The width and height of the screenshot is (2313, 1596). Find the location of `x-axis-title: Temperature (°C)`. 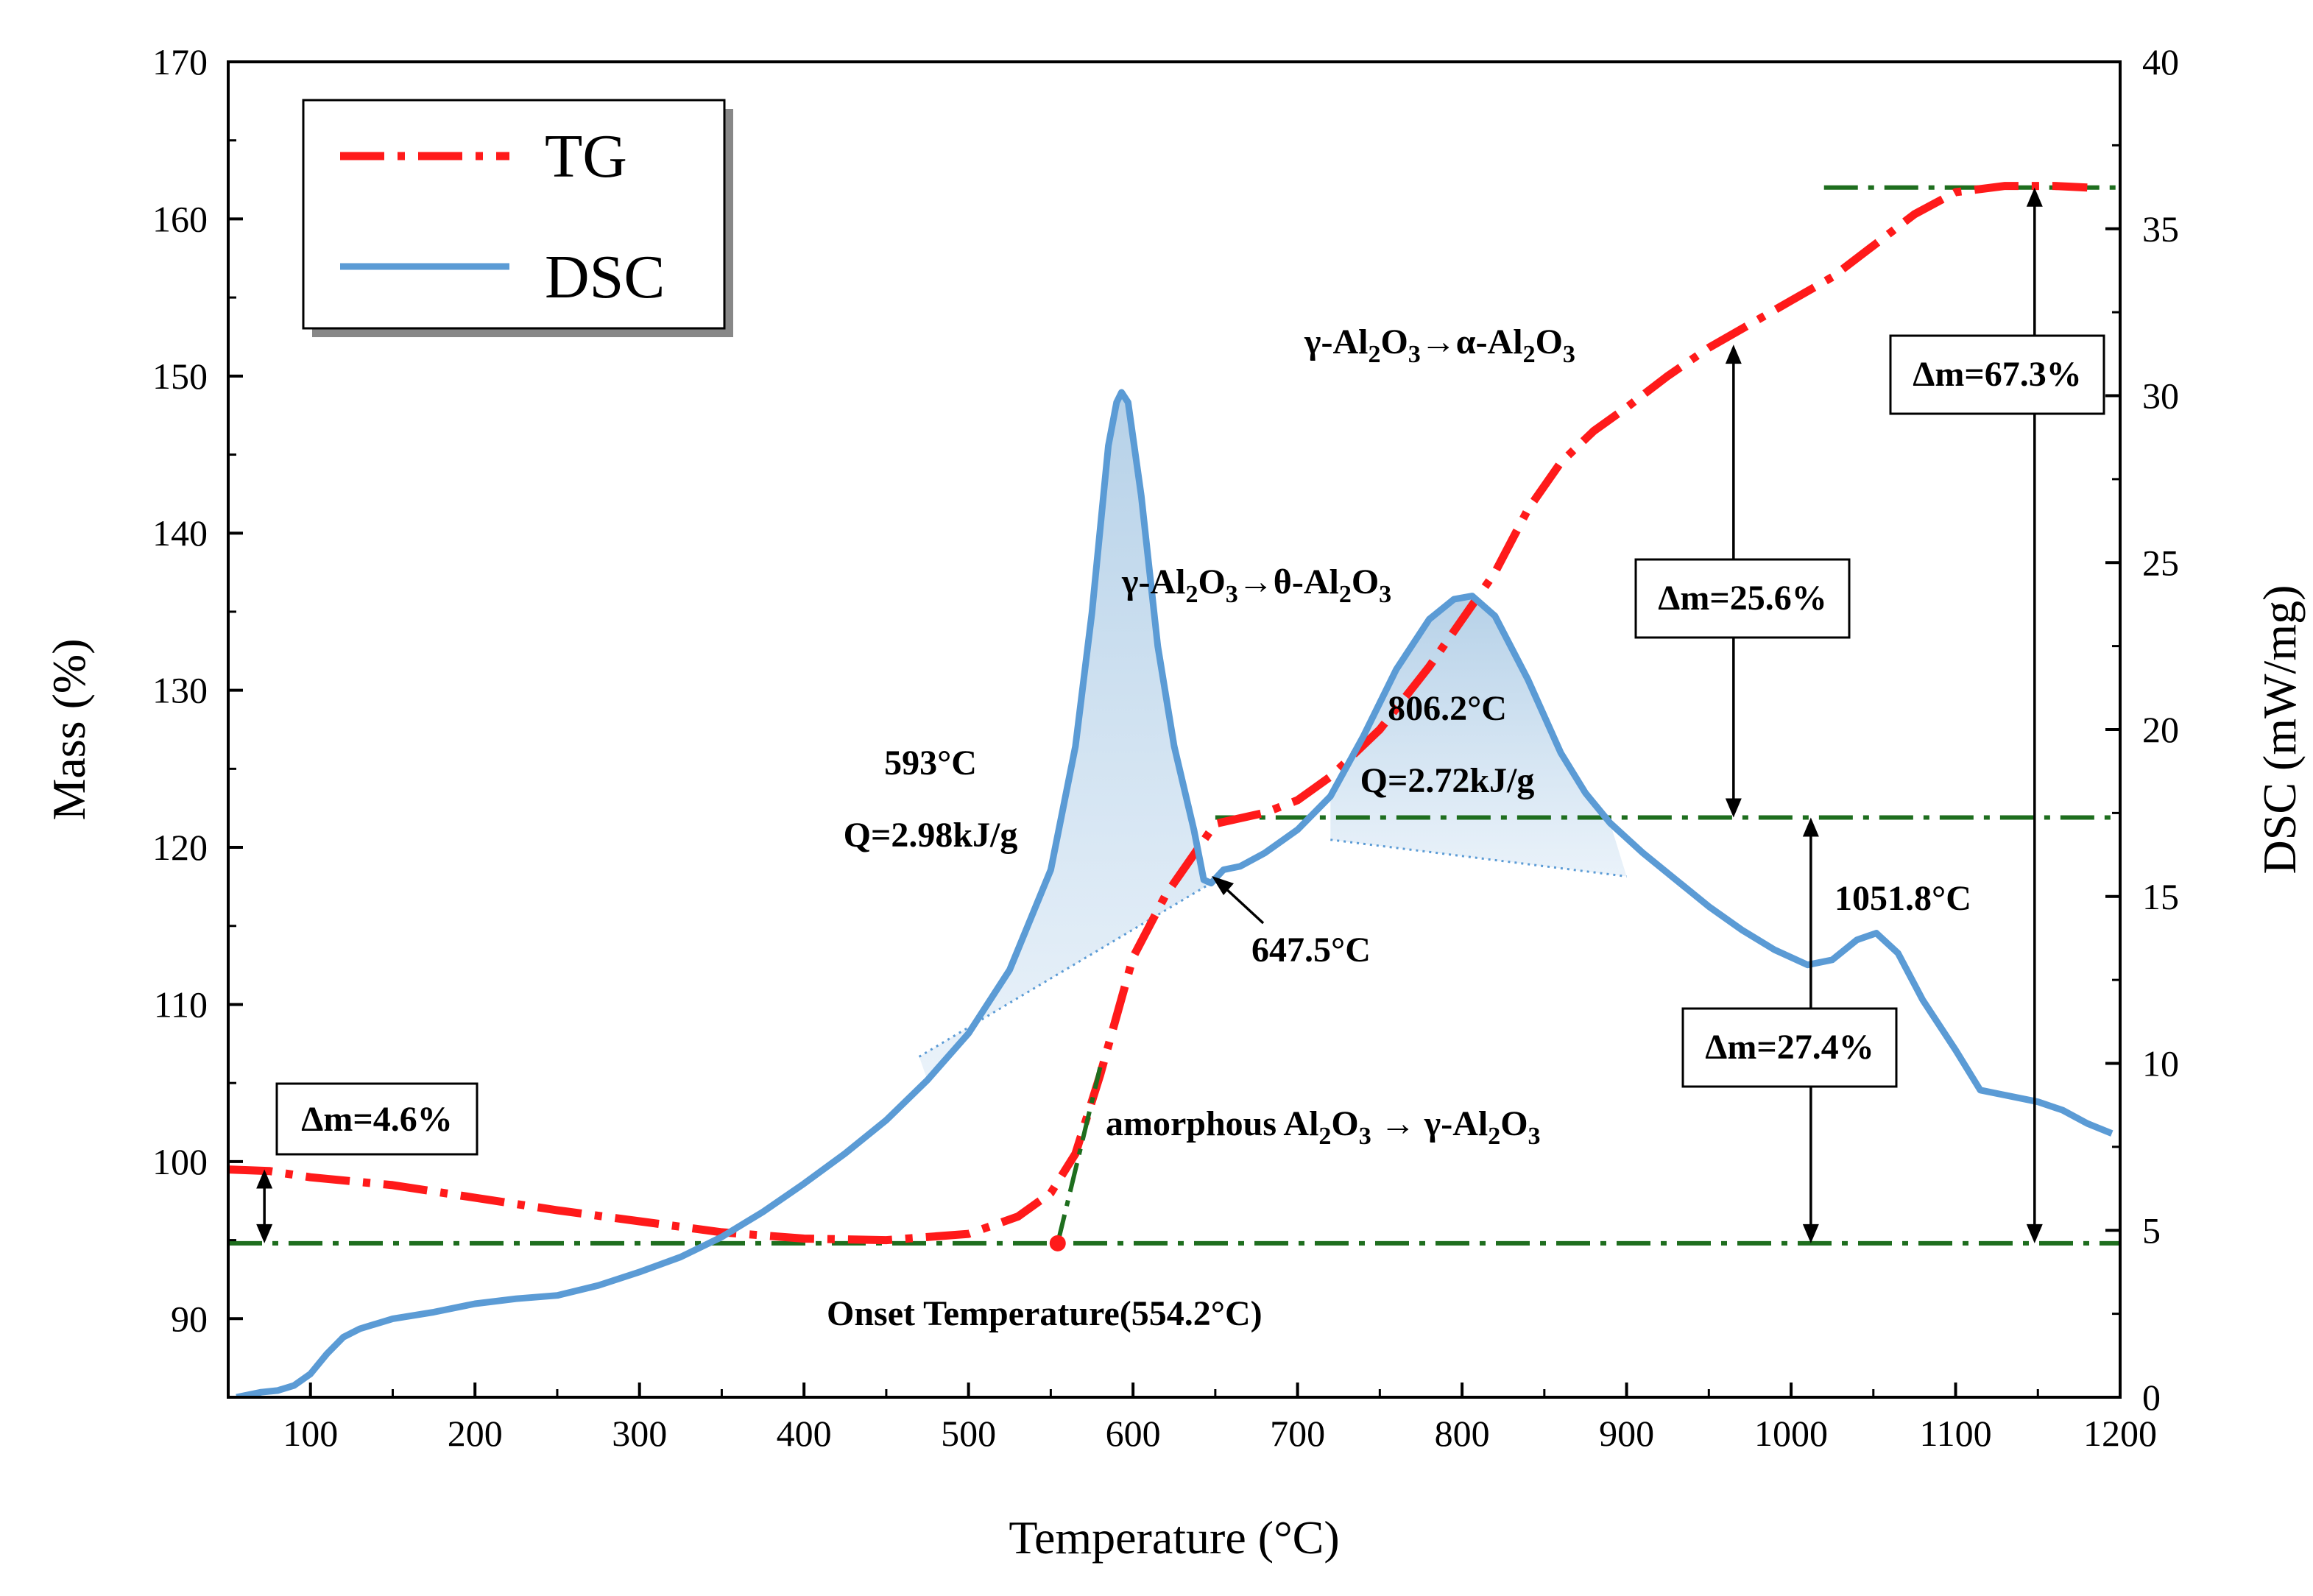

x-axis-title: Temperature (°C) is located at coordinates (1174, 1537).